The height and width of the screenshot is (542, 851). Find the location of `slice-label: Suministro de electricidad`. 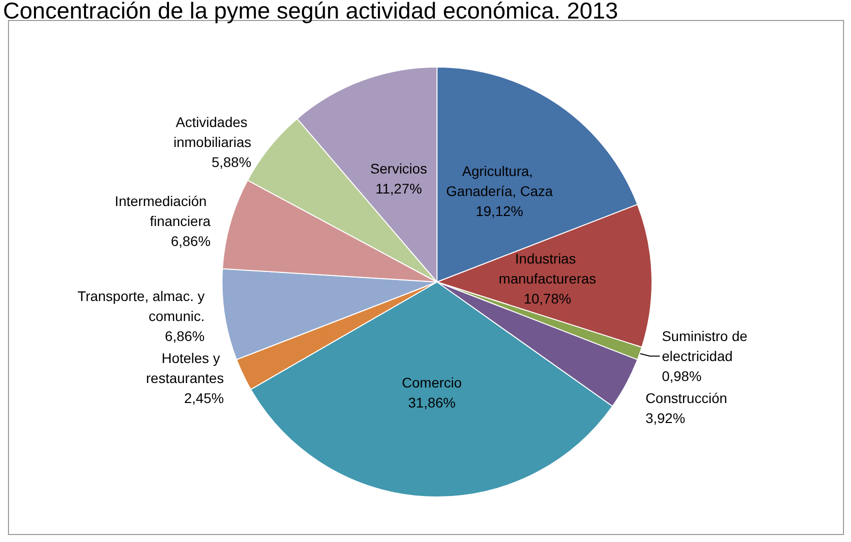

slice-label: Suministro de electricidad is located at coordinates (707, 346).